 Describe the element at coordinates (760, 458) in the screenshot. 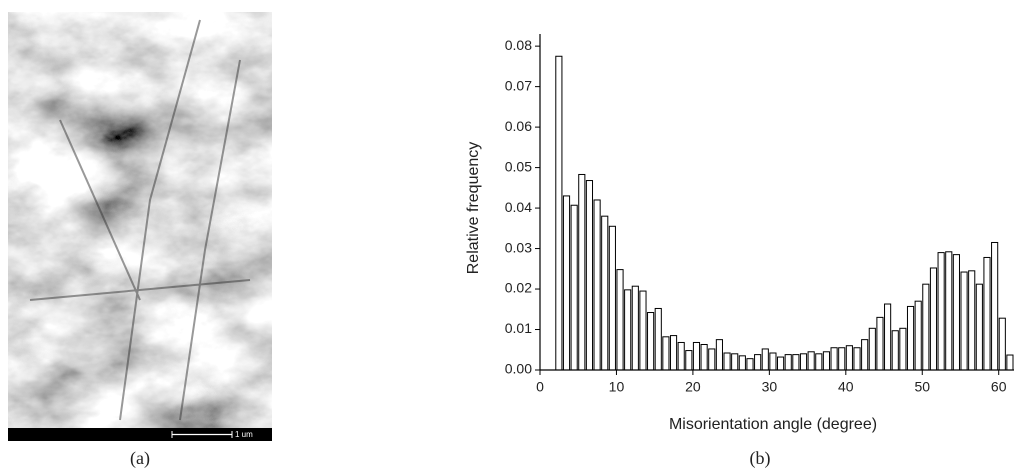

I see `panel-caption: (b)` at that location.